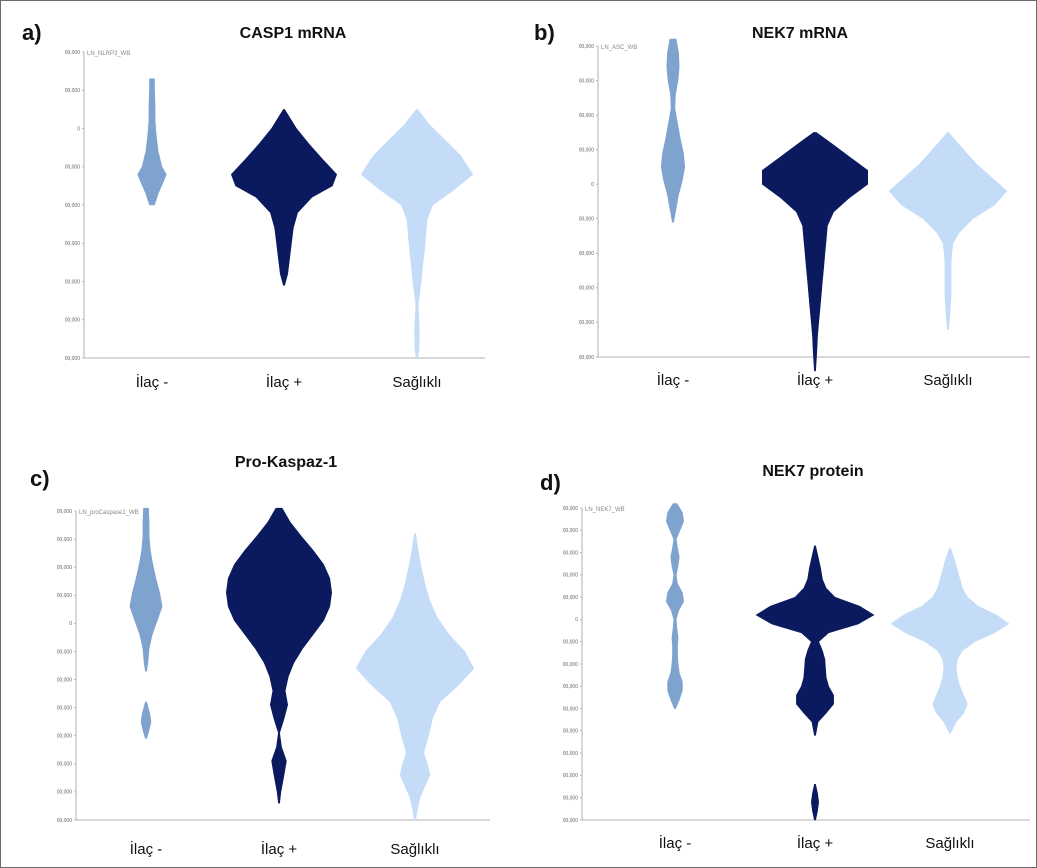 The image size is (1037, 868). Describe the element at coordinates (544, 32) in the screenshot. I see `panel-b-letter: b)` at that location.